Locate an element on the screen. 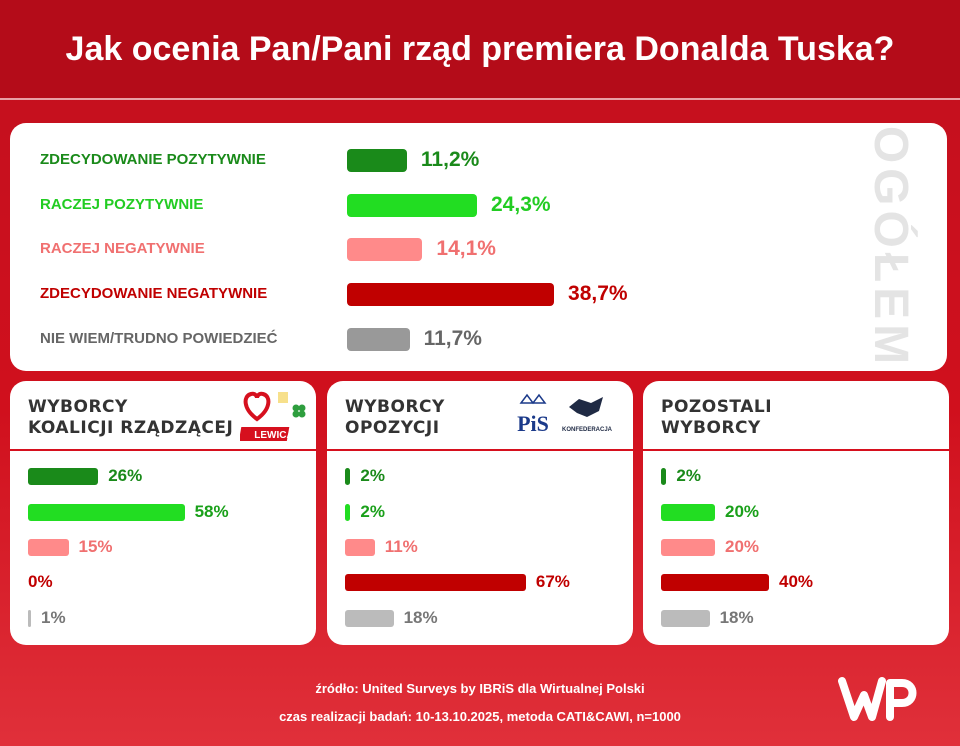 The height and width of the screenshot is (746, 960). value-label: 40% is located at coordinates (796, 581).